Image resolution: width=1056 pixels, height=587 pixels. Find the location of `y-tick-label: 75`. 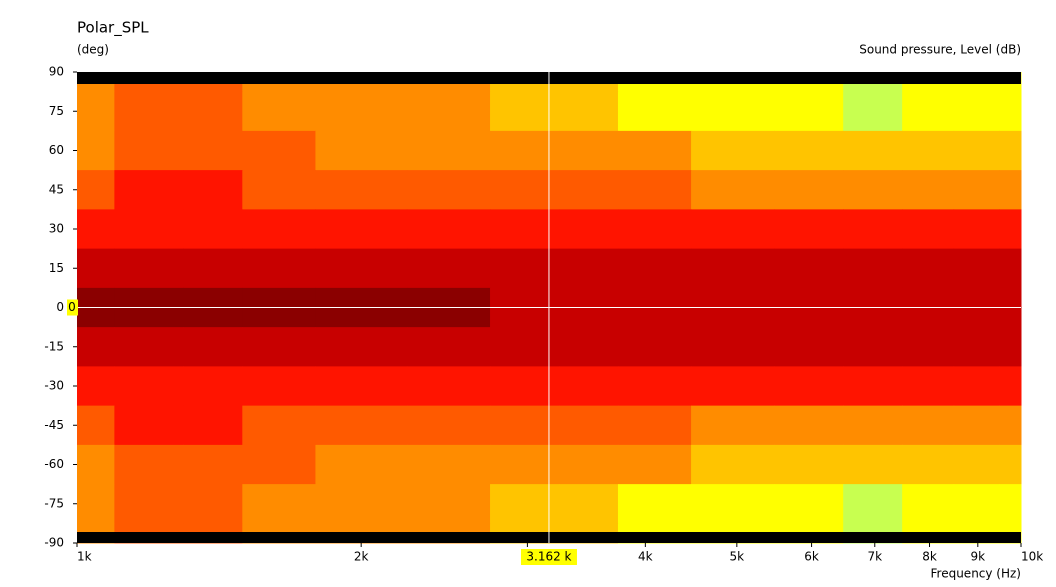

y-tick-label: 75 is located at coordinates (56, 111).